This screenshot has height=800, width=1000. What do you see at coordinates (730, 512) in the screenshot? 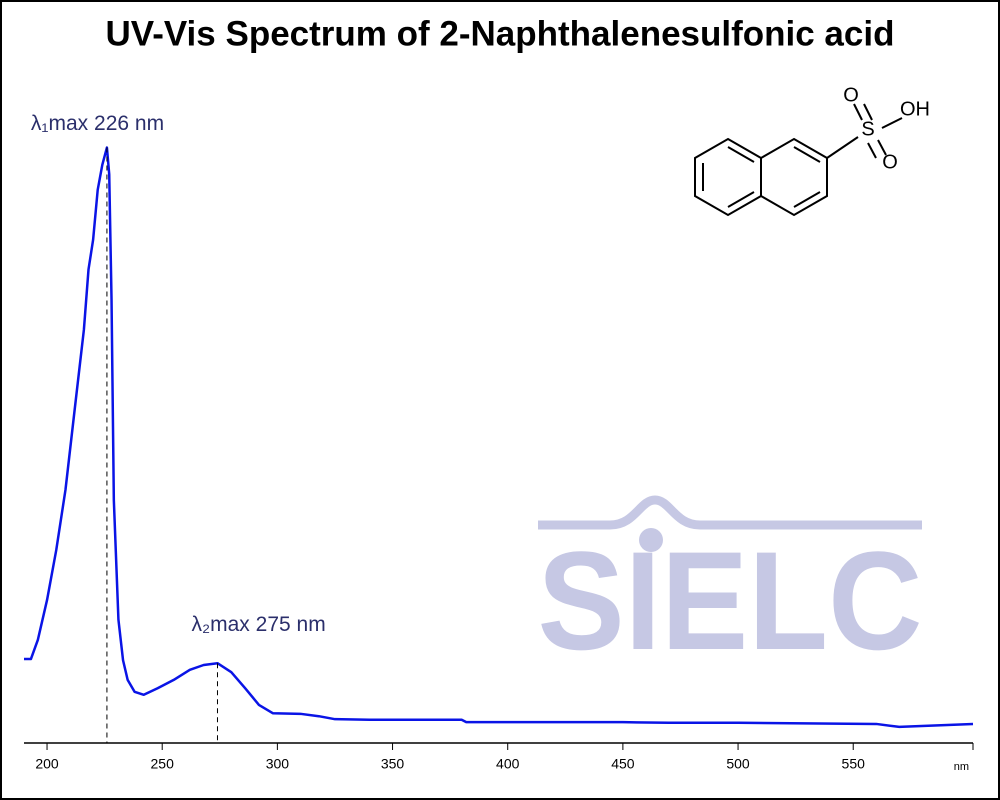
I see `logo-wave` at bounding box center [730, 512].